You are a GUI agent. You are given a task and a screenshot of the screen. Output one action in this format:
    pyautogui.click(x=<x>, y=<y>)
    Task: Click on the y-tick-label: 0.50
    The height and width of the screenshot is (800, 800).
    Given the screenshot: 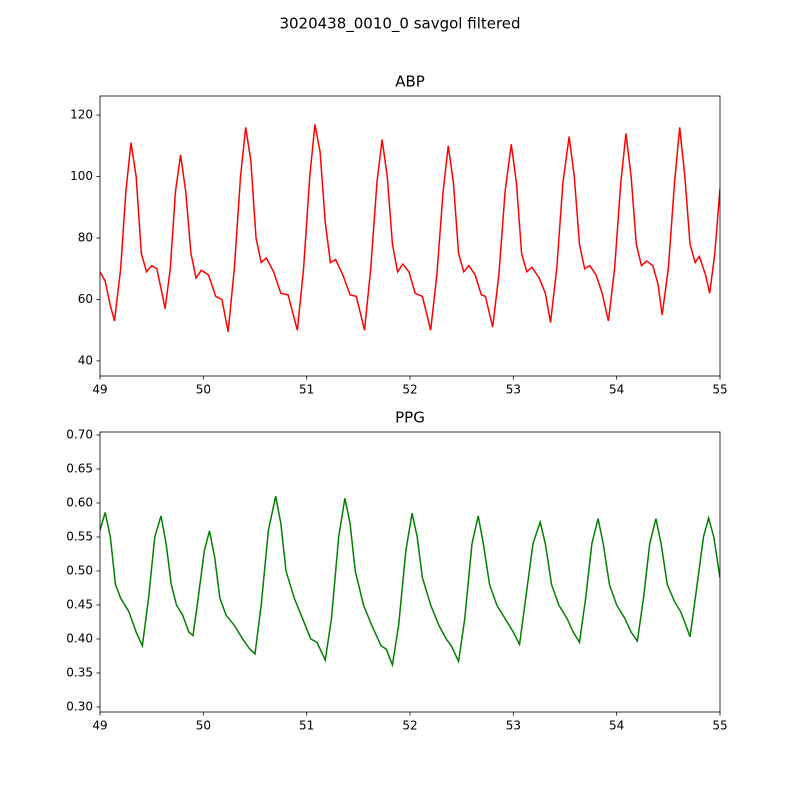 What is the action you would take?
    pyautogui.click(x=79, y=570)
    